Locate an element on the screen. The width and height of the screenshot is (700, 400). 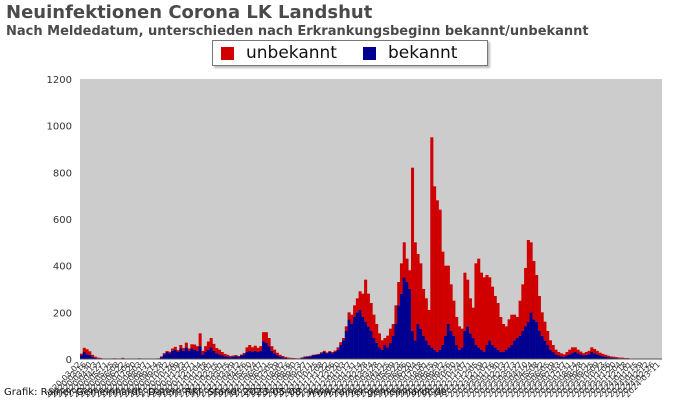
legend-label-bekannt: bekannt is located at coordinates (422, 53).